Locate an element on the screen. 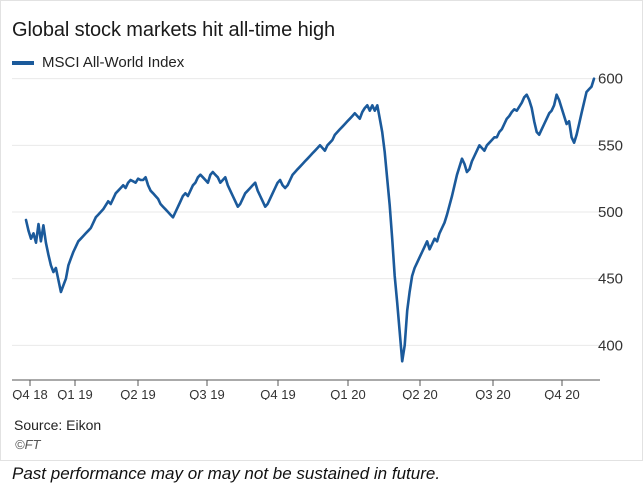 This screenshot has height=495, width=643. x-tick-label: Q2 20 is located at coordinates (419, 393).